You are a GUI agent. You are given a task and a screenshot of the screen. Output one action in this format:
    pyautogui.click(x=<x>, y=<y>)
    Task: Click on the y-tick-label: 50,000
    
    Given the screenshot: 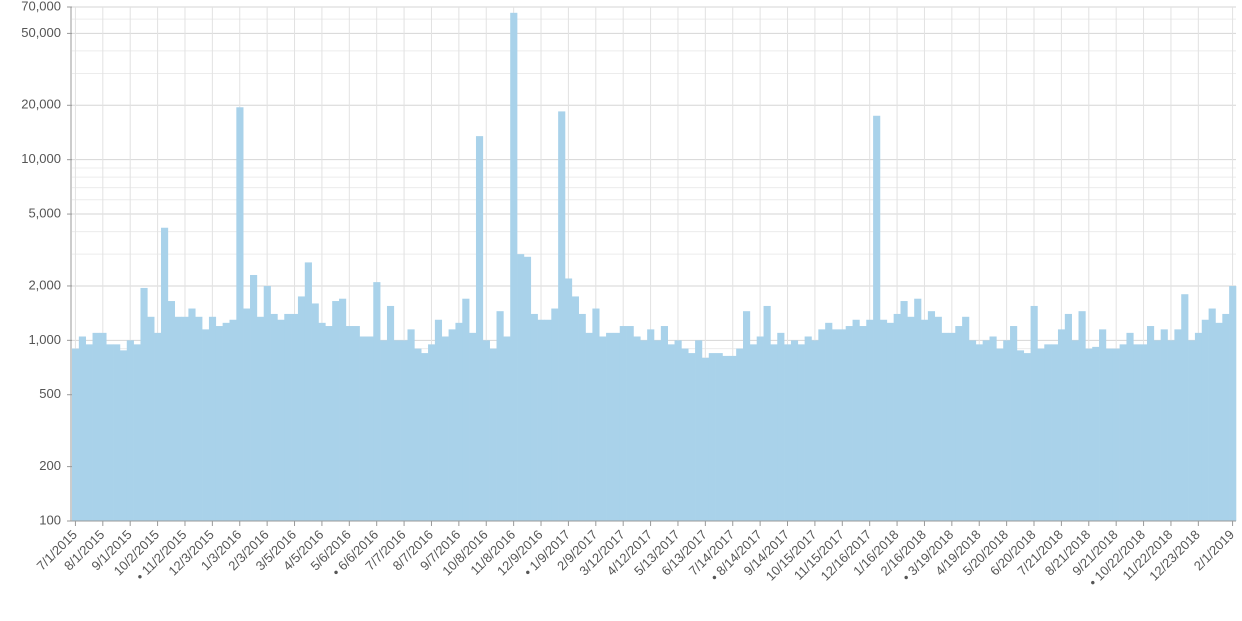 What is the action you would take?
    pyautogui.click(x=41, y=32)
    